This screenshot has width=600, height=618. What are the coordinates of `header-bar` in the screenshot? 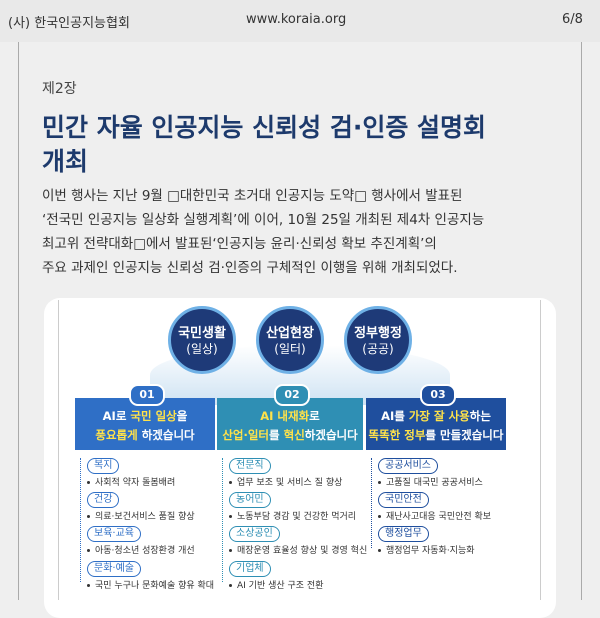 It's located at (300, 21).